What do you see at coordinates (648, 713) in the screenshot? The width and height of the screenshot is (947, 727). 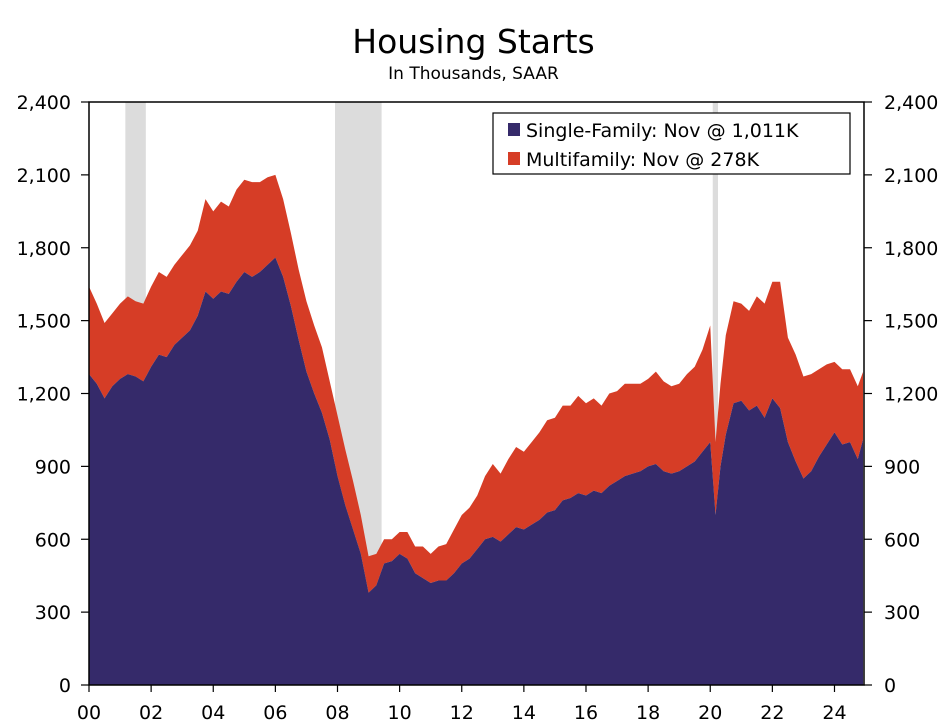 I see `x-tick-label: 18` at bounding box center [648, 713].